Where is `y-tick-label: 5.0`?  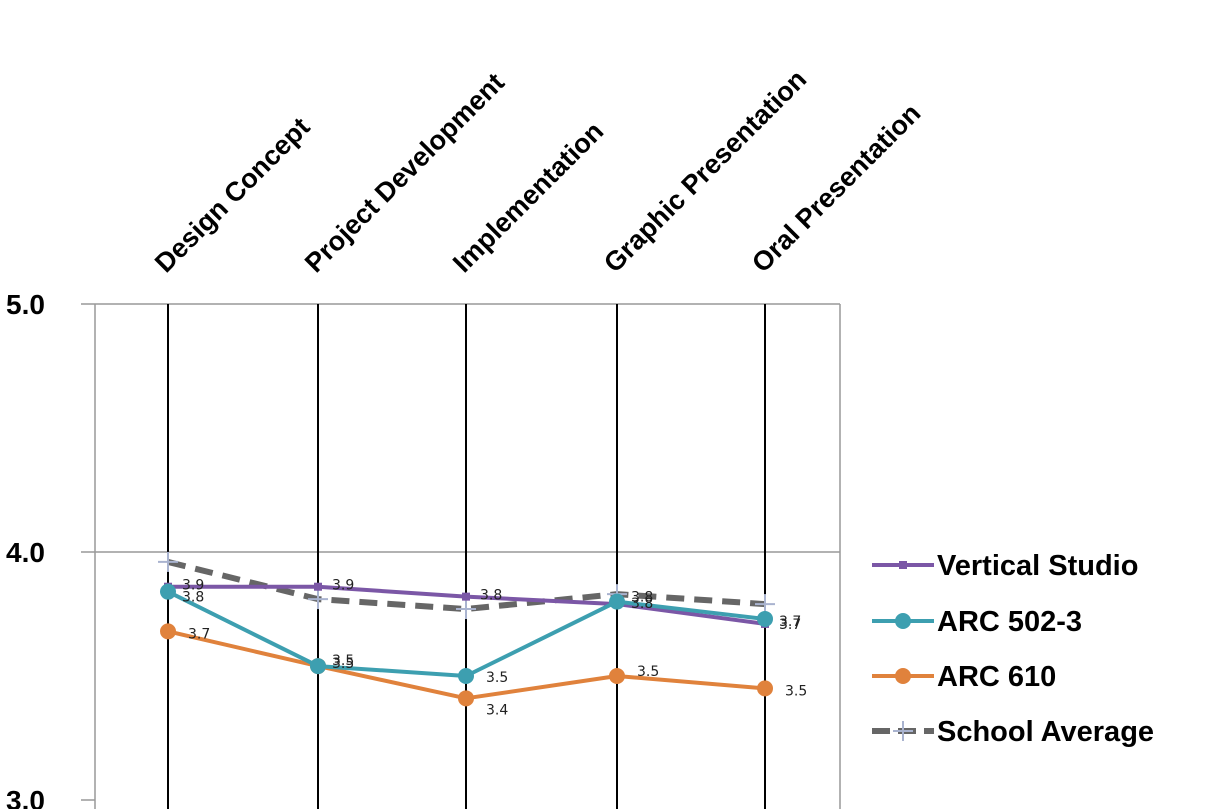
y-tick-label: 5.0 is located at coordinates (25, 304).